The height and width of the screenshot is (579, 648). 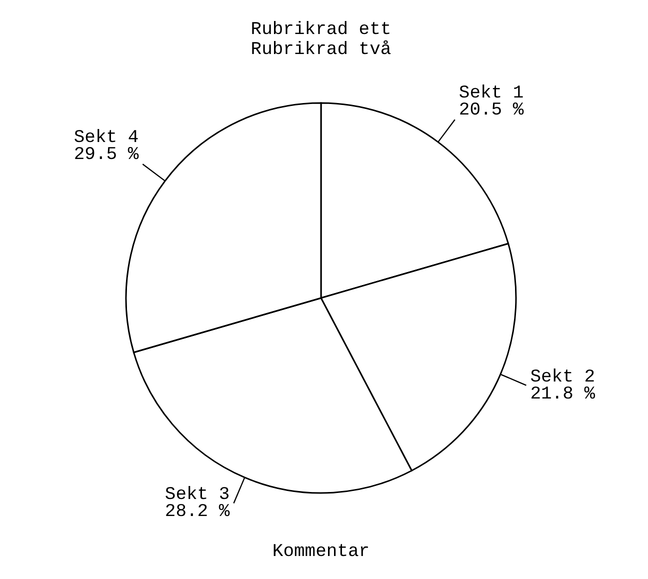 What do you see at coordinates (321, 40) in the screenshot?
I see `chart-title: Rubrikrad ett Rubrikrad två` at bounding box center [321, 40].